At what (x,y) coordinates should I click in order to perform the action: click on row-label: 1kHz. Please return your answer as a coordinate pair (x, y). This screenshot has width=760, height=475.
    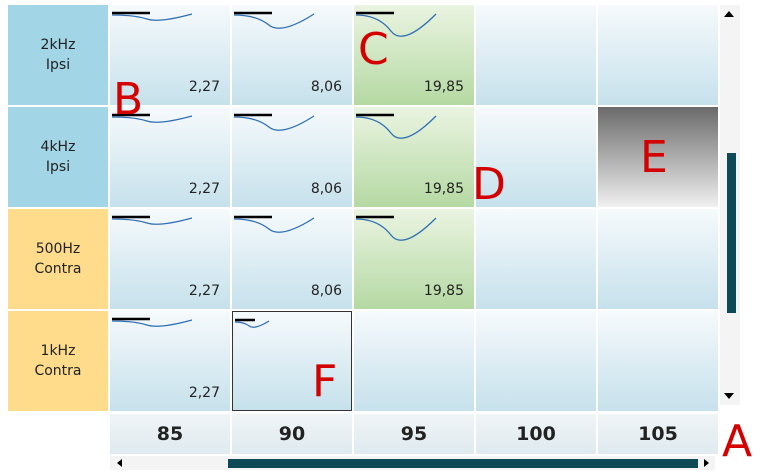
    Looking at the image, I should click on (58, 351).